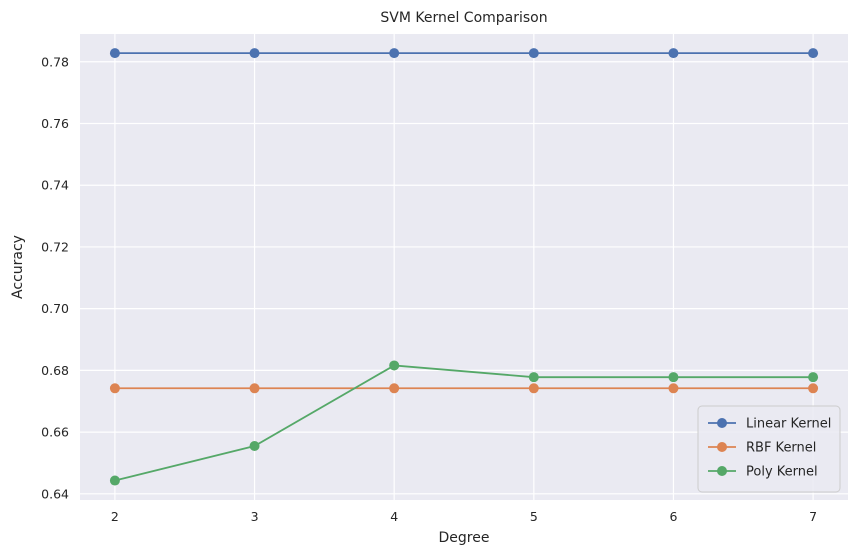 The image size is (858, 550). Describe the element at coordinates (813, 516) in the screenshot. I see `x-tick-label: 7` at that location.